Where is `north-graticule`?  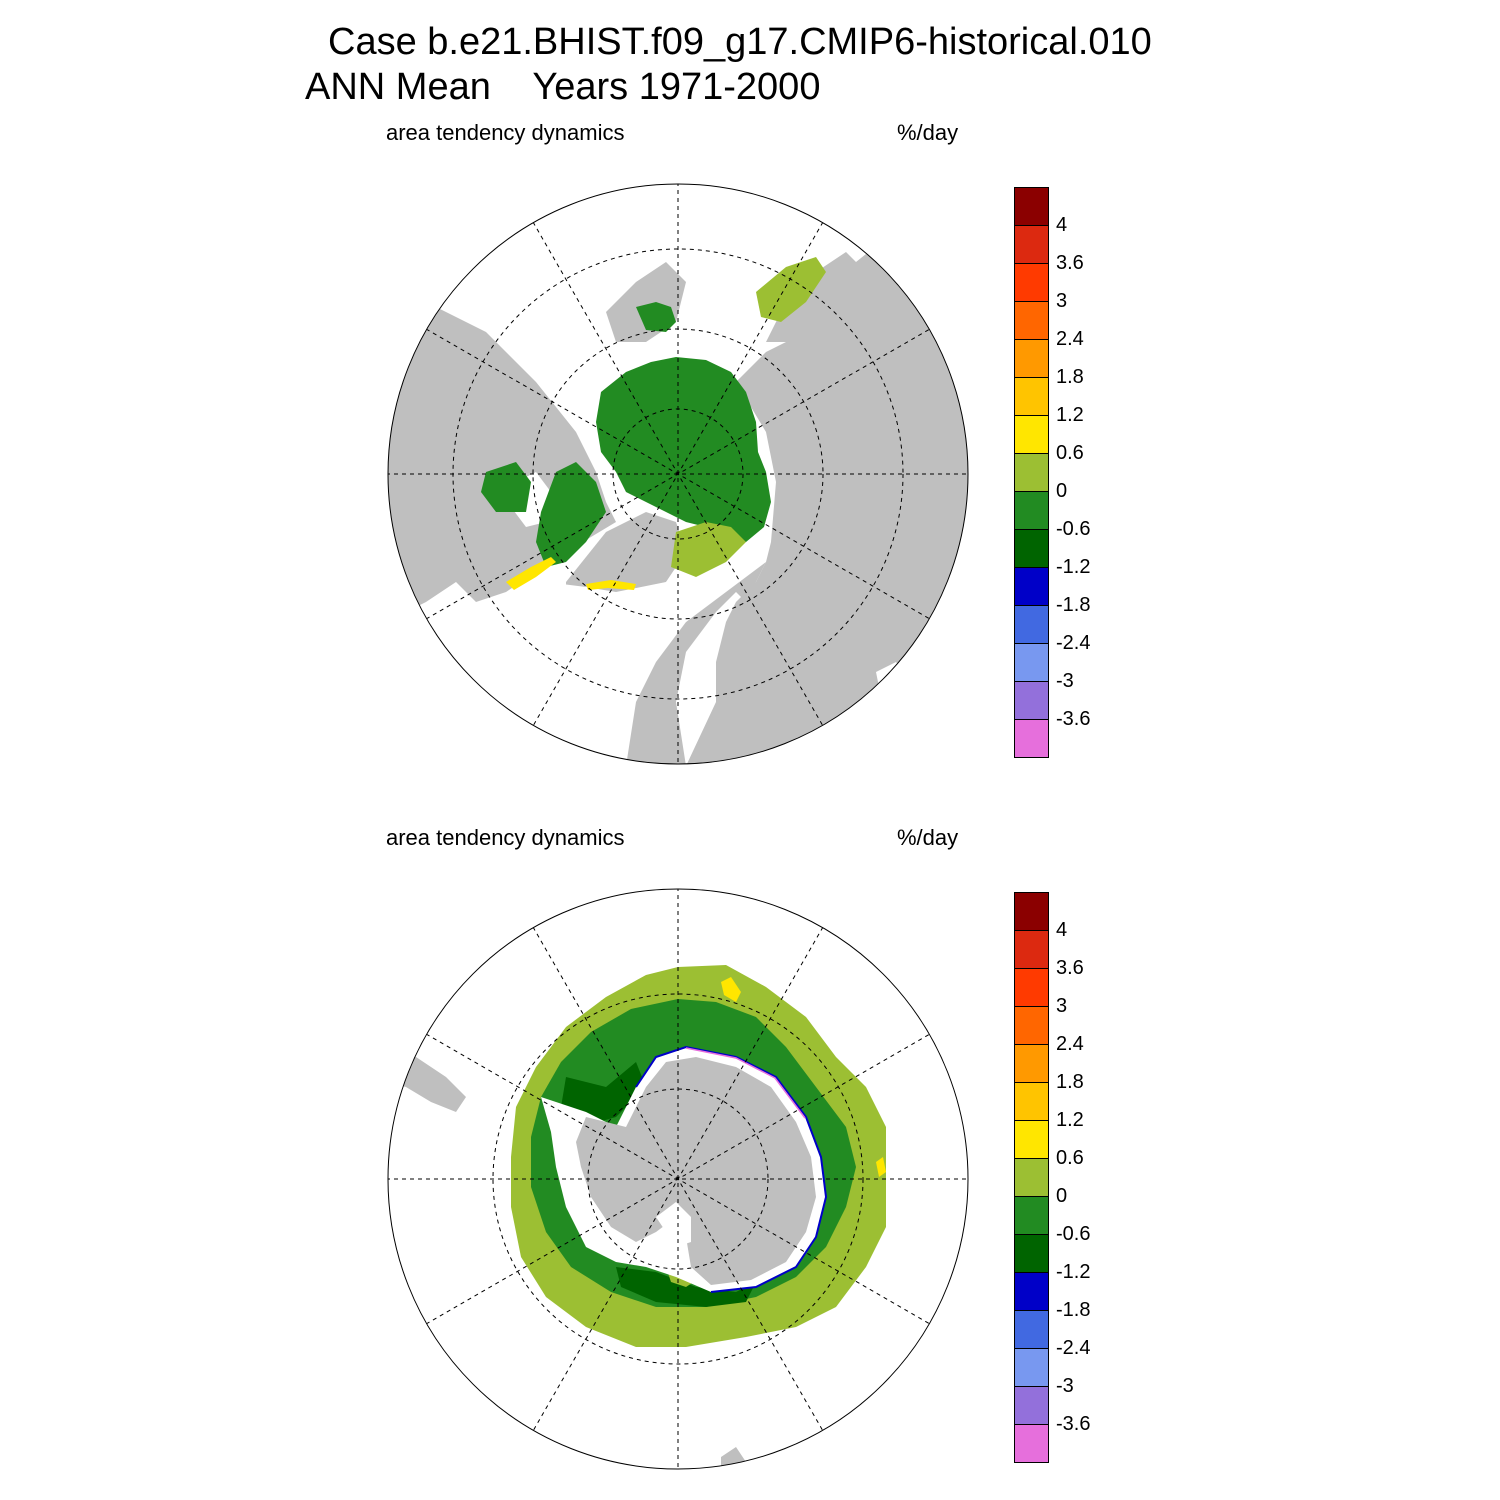 north-graticule is located at coordinates (678, 474).